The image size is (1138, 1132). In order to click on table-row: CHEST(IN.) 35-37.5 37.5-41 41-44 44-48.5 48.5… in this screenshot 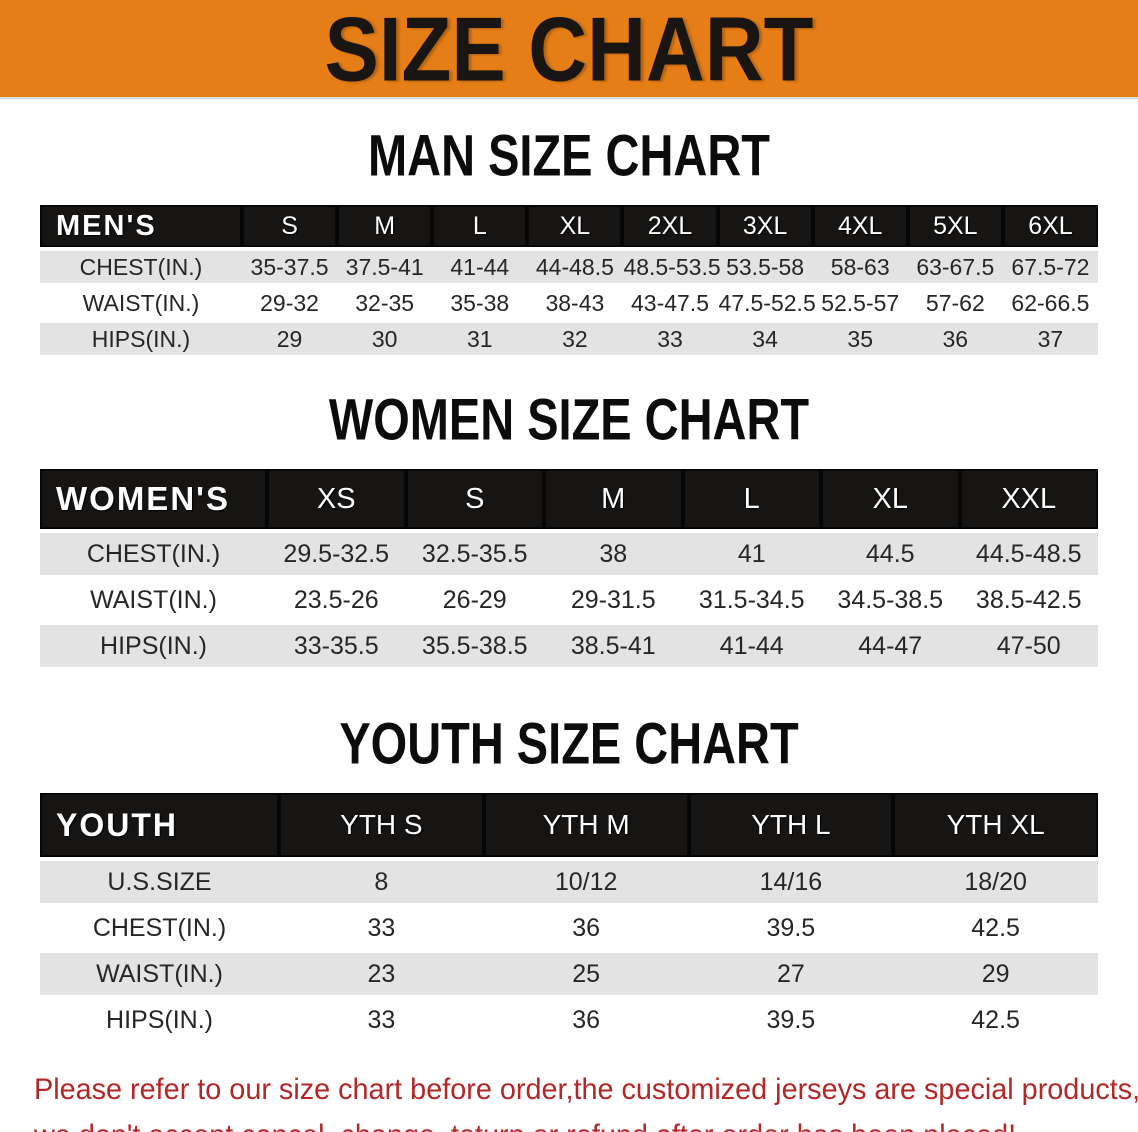, I will do `click(569, 267)`.